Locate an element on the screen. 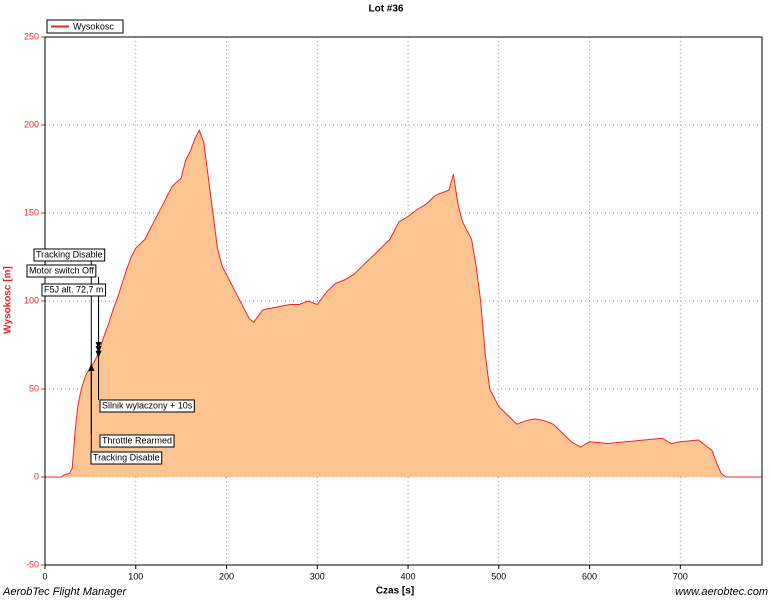  x-tick-label: 300 is located at coordinates (317, 576).